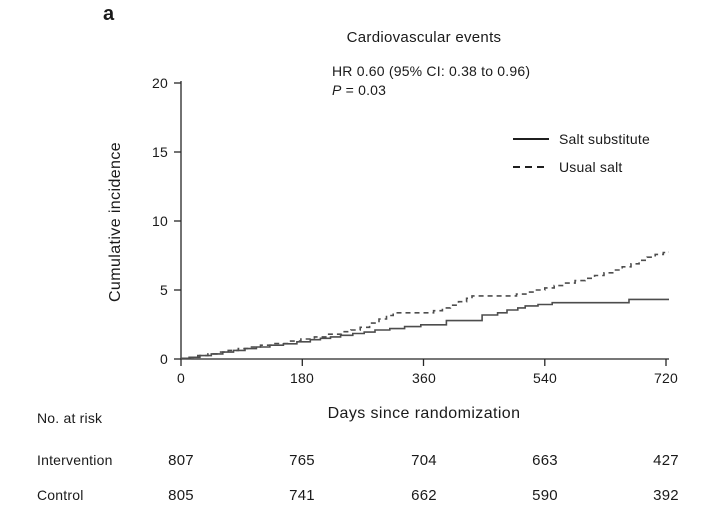 This screenshot has height=511, width=703. What do you see at coordinates (160, 83) in the screenshot?
I see `y-tick-label: 20` at bounding box center [160, 83].